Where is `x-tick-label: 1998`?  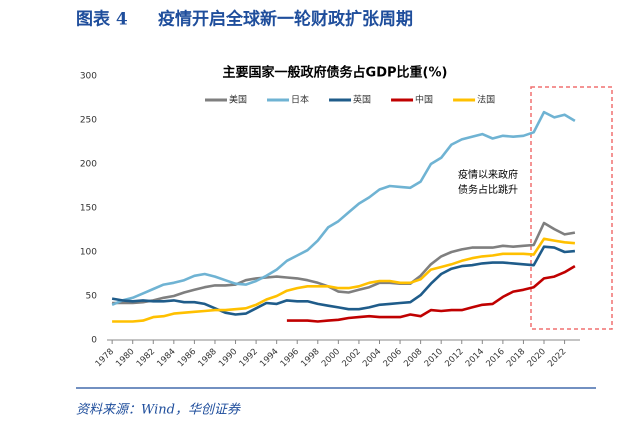
x-tick-label: 1998 is located at coordinates (310, 358).